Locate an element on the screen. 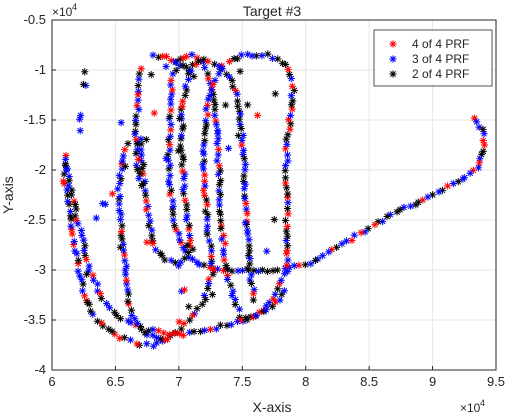 Image resolution: width=512 pixels, height=419 pixels. x-tick-label: 8 is located at coordinates (305, 381).